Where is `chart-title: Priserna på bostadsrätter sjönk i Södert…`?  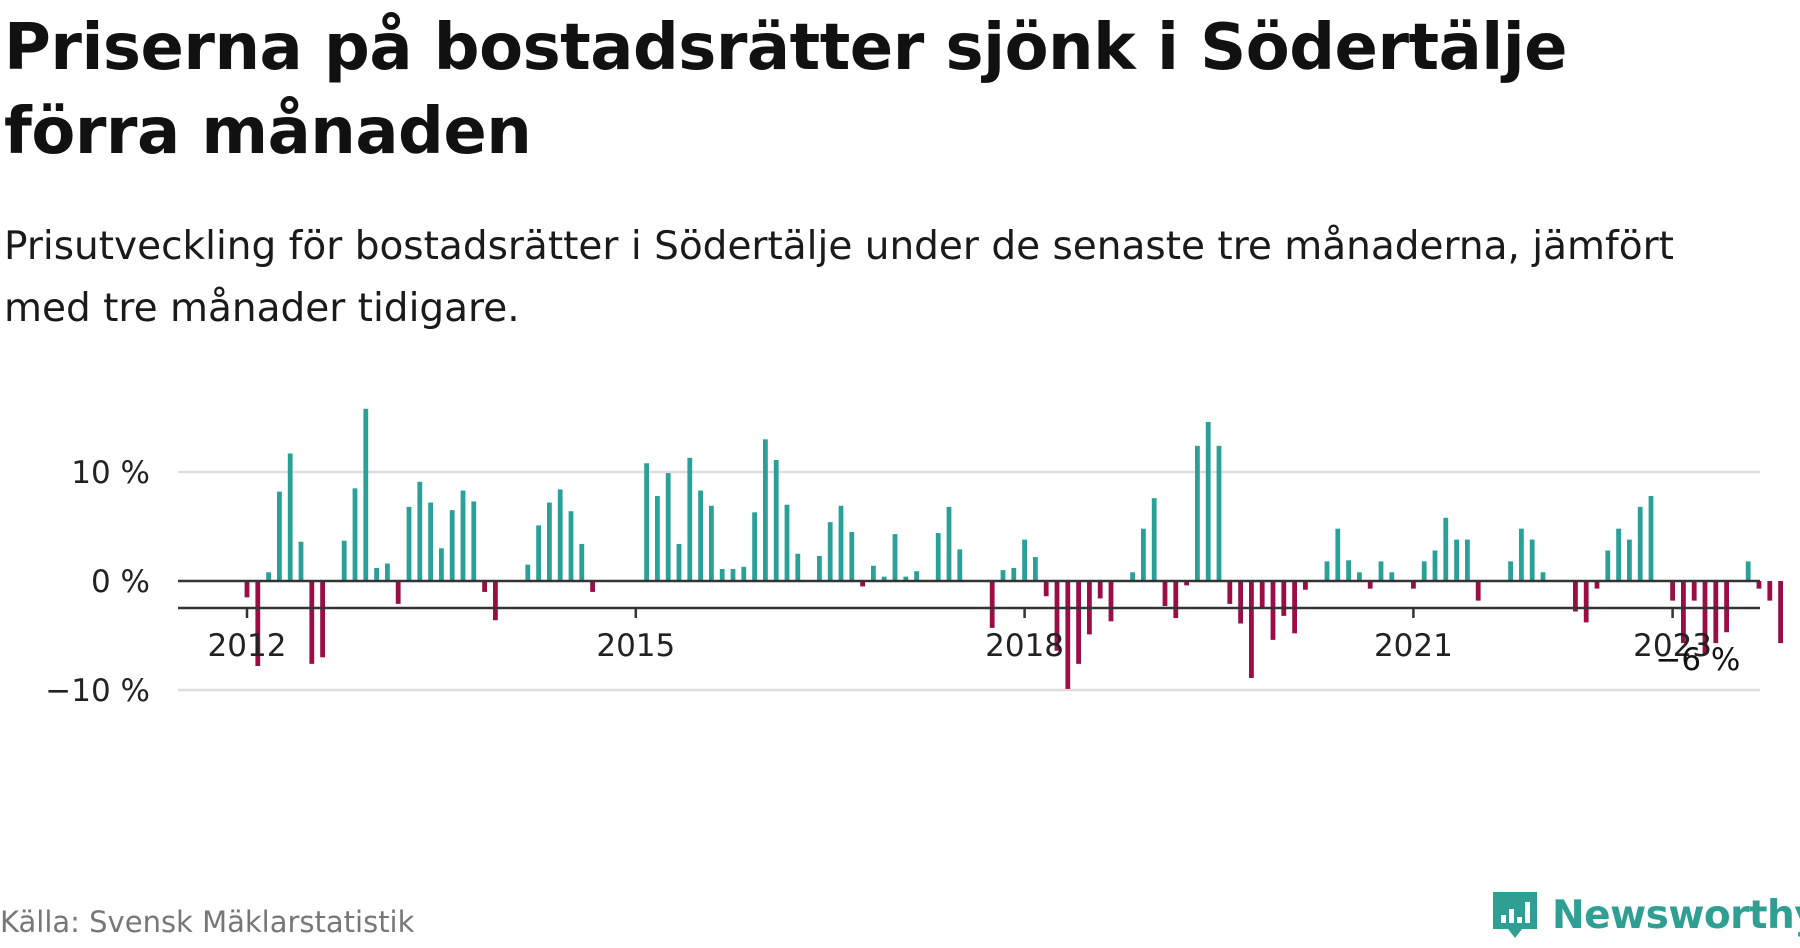
chart-title: Priserna på bostadsrätter sjönk i Södert… is located at coordinates (786, 90).